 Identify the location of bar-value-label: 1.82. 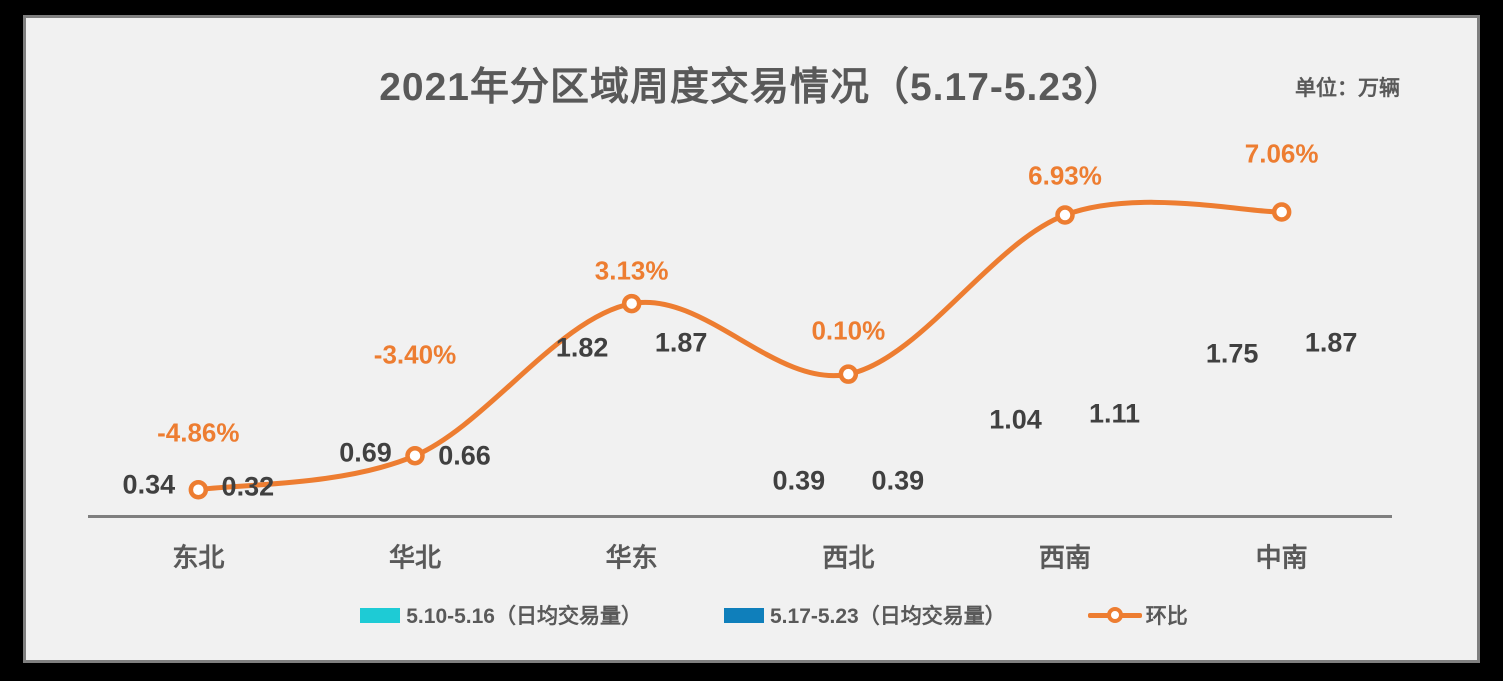
(582, 347).